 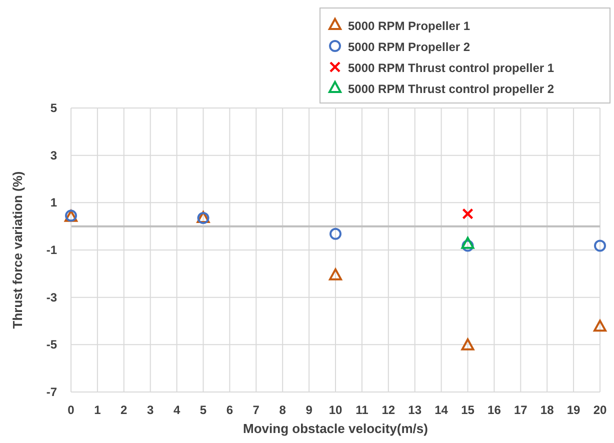 I want to click on x-tick-label: 9, so click(x=309, y=410).